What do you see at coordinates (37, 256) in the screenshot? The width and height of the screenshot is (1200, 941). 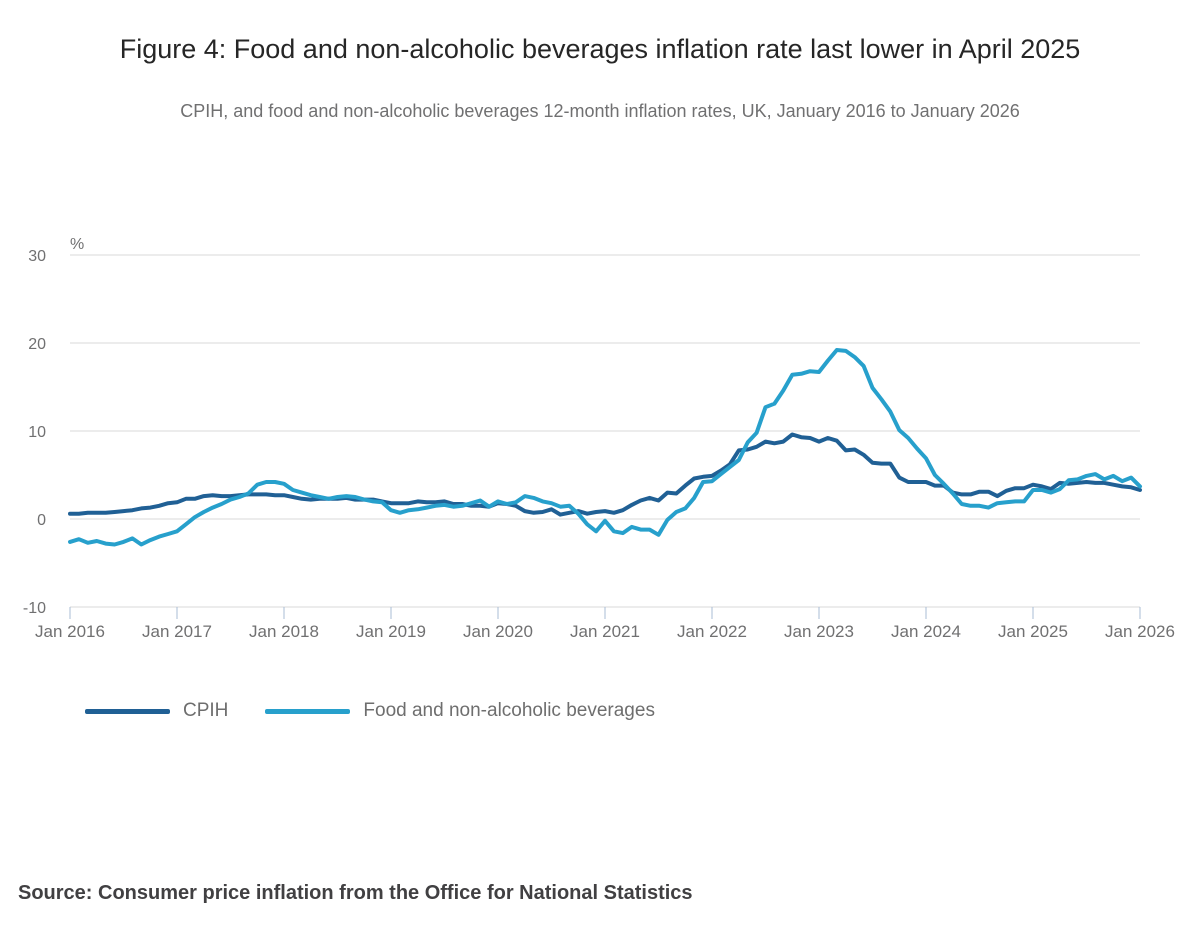 I see `y-tick-label-30: 30` at bounding box center [37, 256].